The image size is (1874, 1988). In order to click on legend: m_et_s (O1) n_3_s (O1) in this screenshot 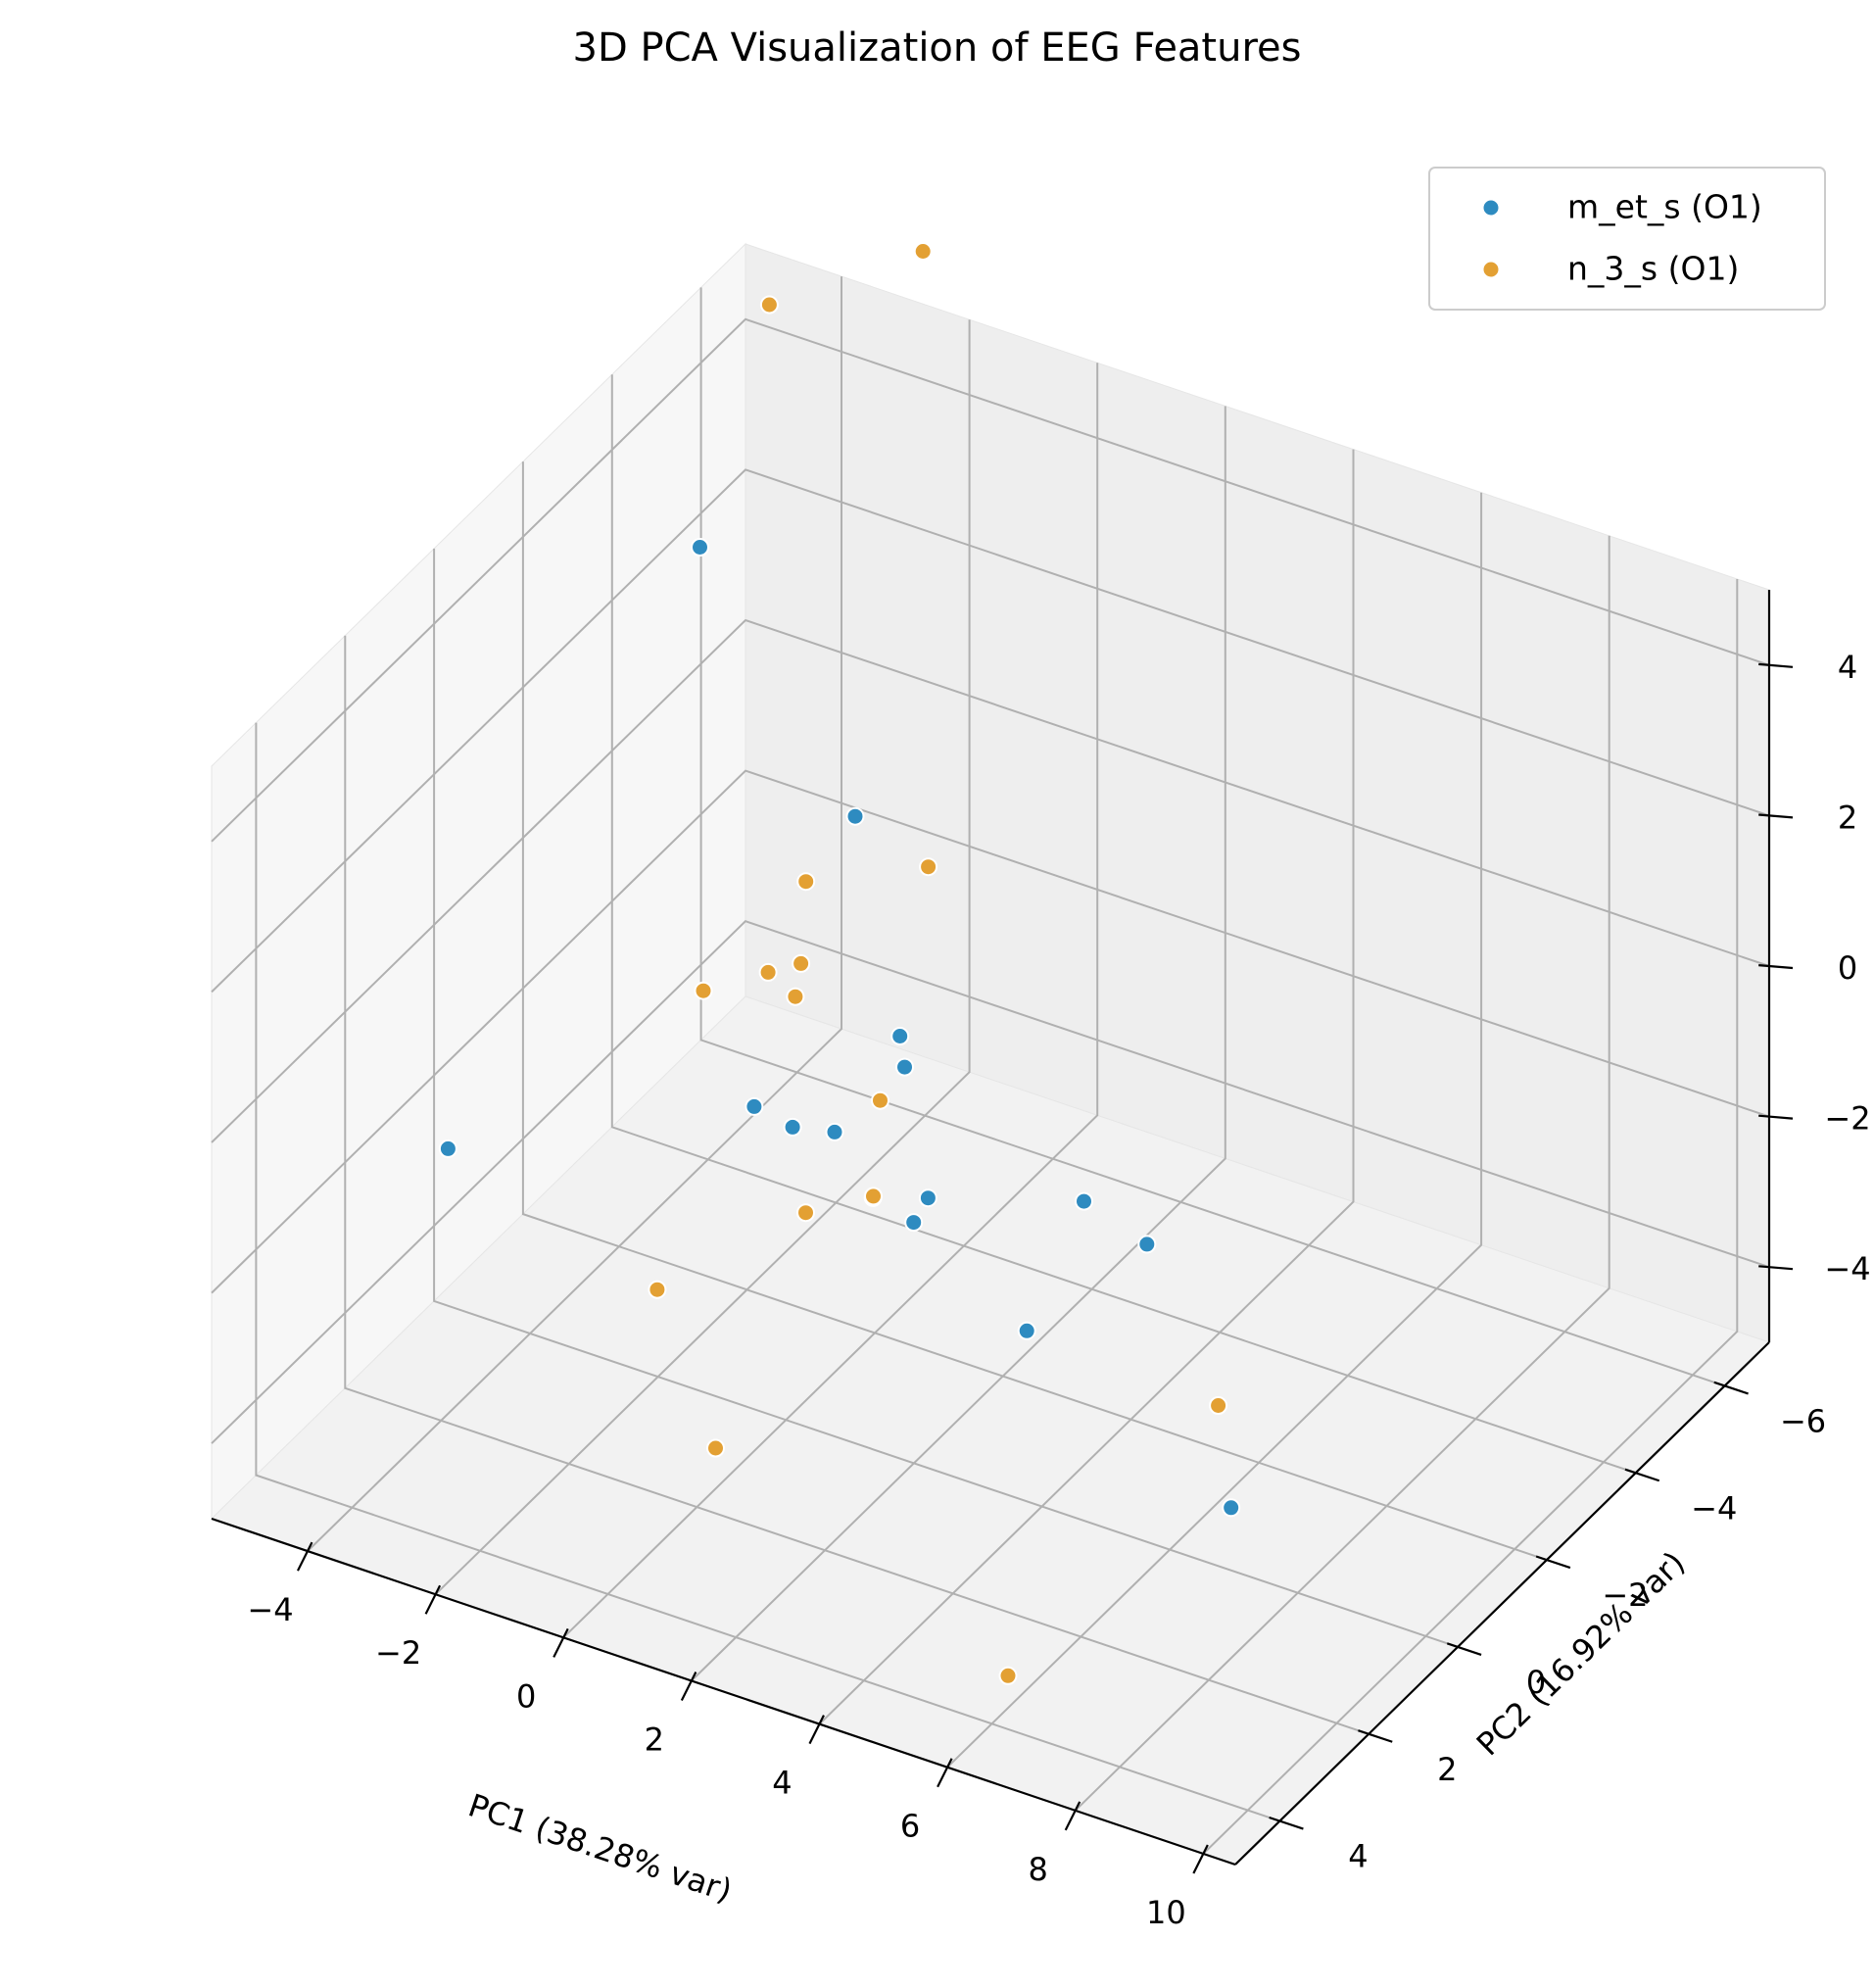, I will do `click(1627, 239)`.